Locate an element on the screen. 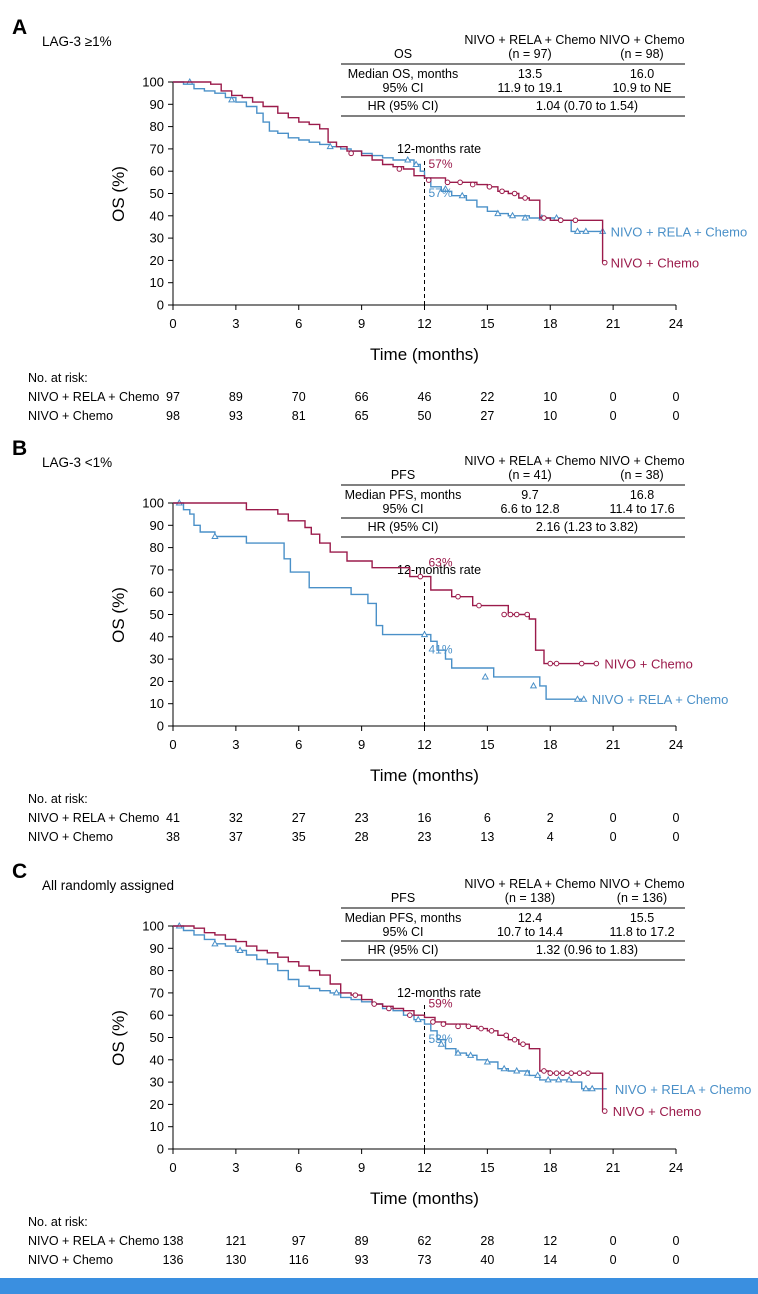  risk-value: 37 is located at coordinates (236, 837).